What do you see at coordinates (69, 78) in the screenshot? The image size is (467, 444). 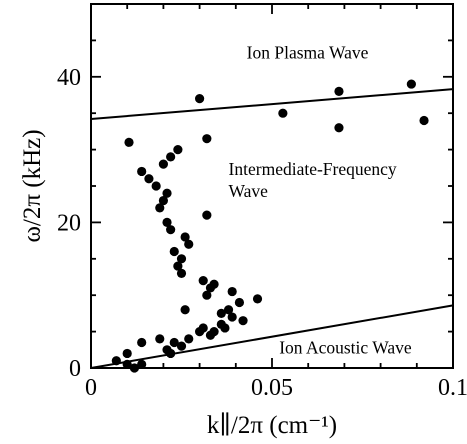 I see `y-tick-label: 40` at bounding box center [69, 78].